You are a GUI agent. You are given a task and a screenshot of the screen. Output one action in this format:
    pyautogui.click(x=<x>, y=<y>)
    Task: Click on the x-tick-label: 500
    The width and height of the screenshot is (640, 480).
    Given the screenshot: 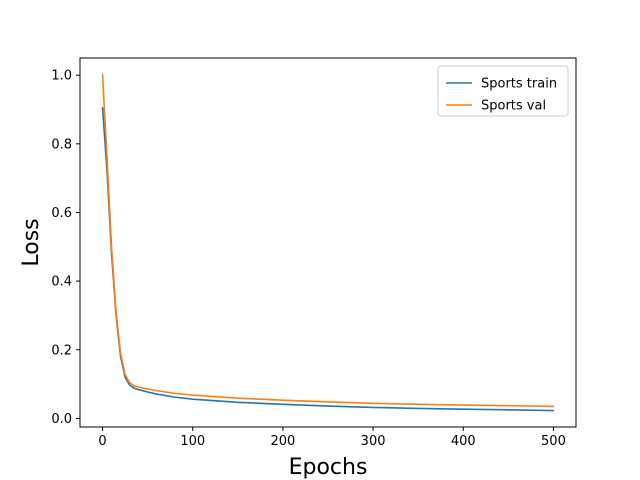 What is the action you would take?
    pyautogui.click(x=553, y=441)
    